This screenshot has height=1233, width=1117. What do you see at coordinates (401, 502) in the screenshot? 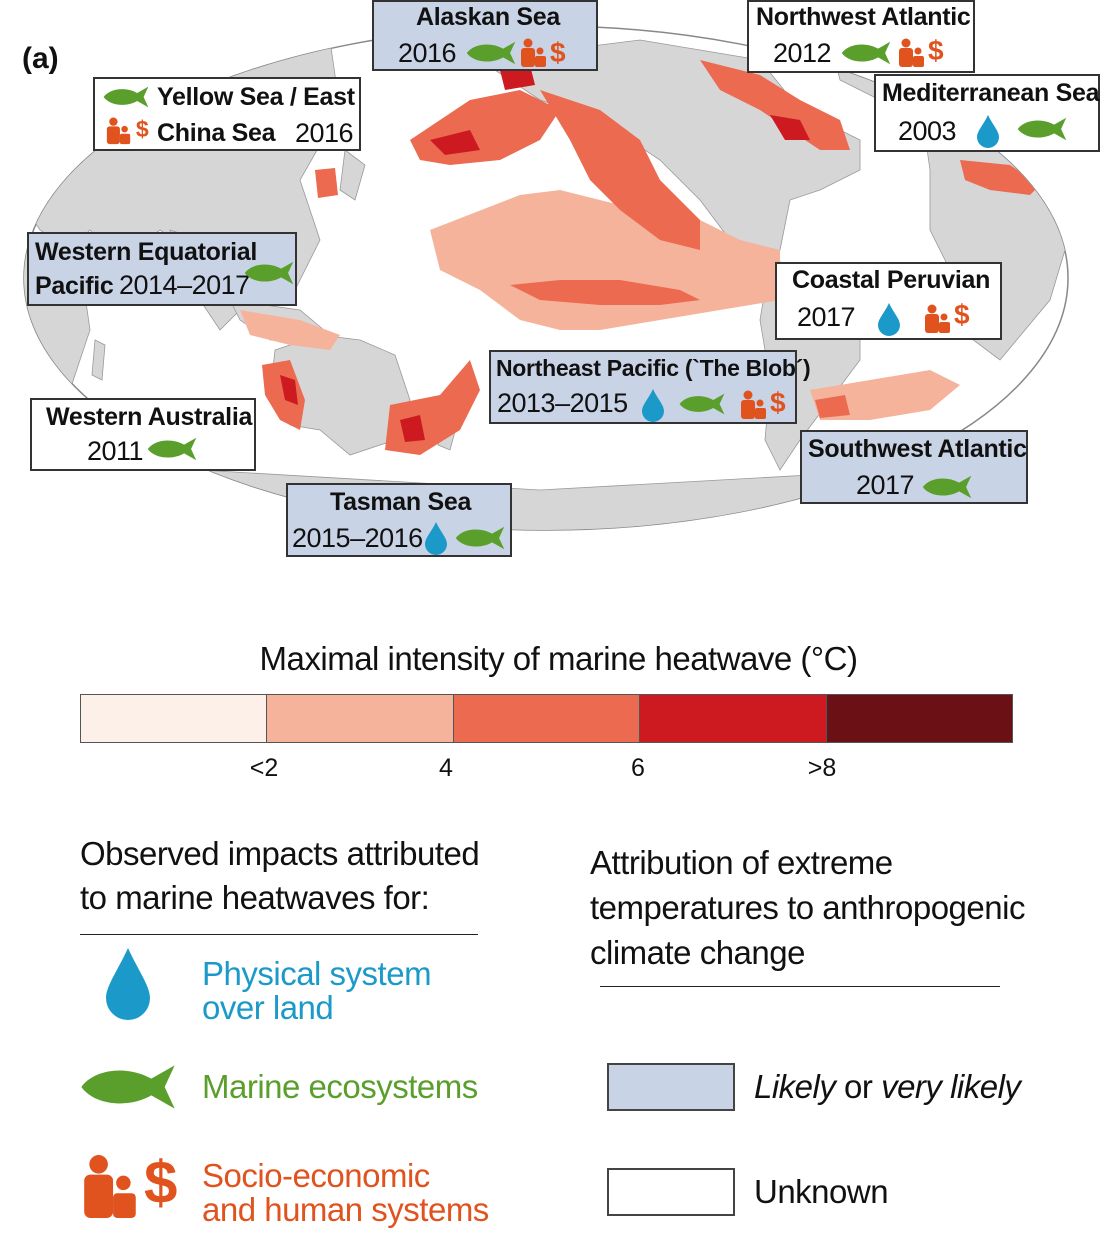
I see `region-name: Tasman Sea` at bounding box center [401, 502].